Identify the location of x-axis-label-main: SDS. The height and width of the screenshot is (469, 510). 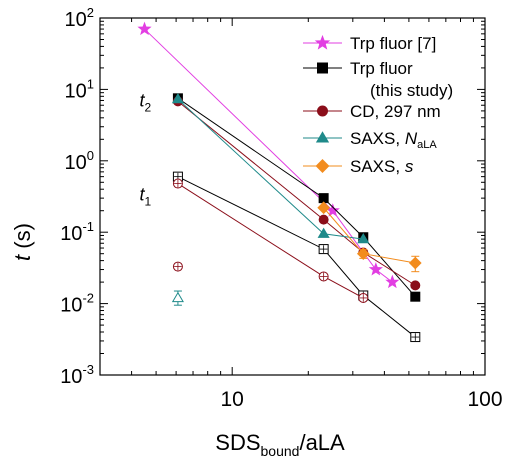
(237, 442).